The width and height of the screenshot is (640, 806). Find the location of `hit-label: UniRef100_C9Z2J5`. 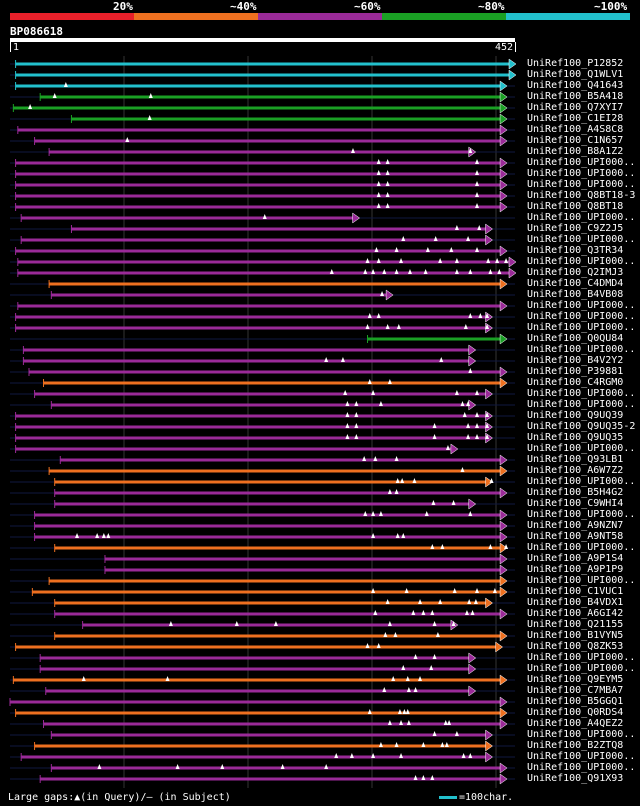

hit-label: UniRef100_C9Z2J5 is located at coordinates (575, 228).